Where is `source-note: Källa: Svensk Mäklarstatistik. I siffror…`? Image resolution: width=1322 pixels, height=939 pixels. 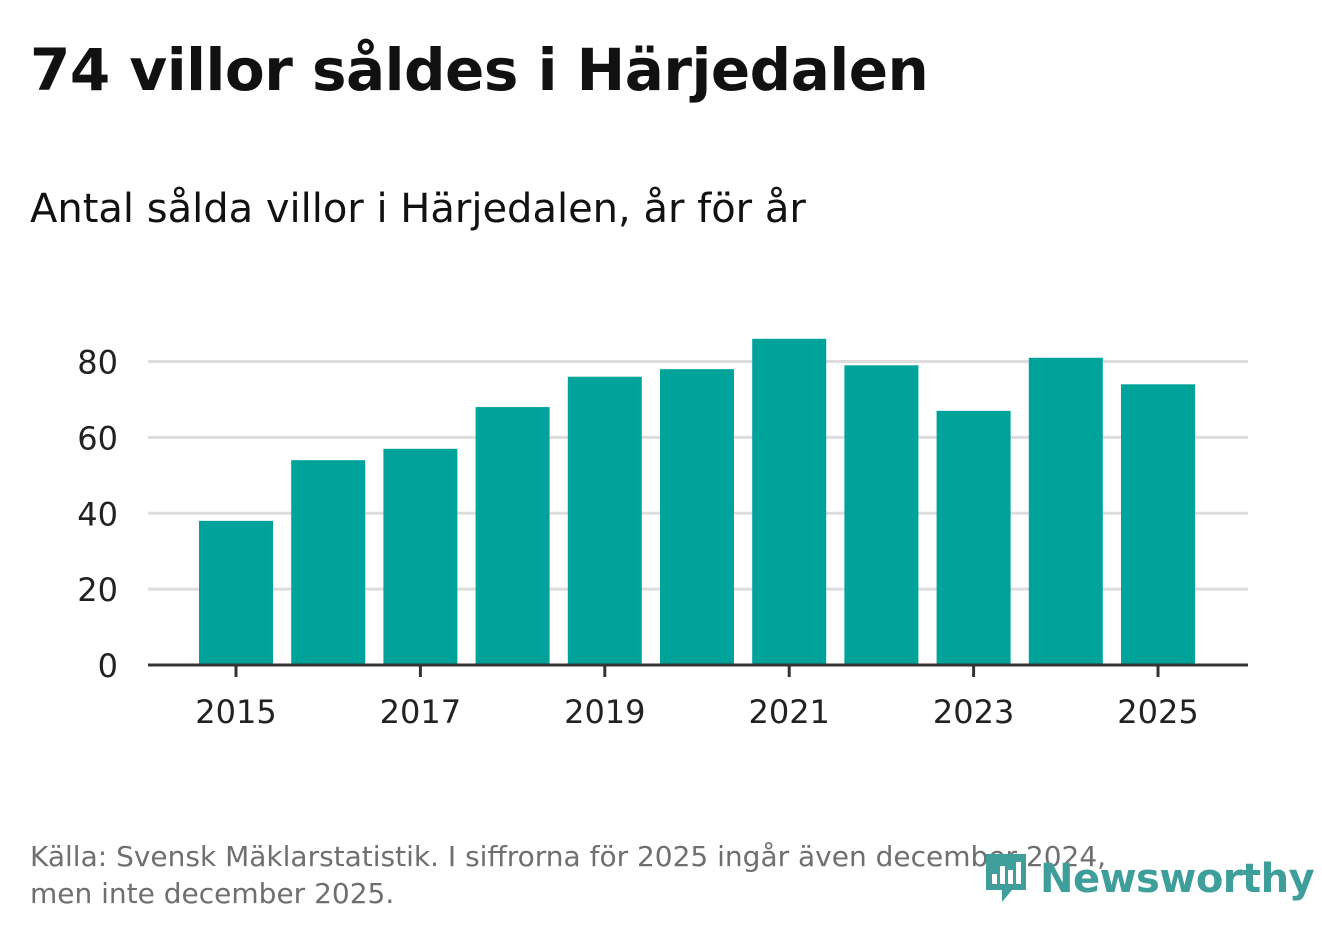
source-note: Källa: Svensk Mäklarstatistik. I siffror… is located at coordinates (630, 875).